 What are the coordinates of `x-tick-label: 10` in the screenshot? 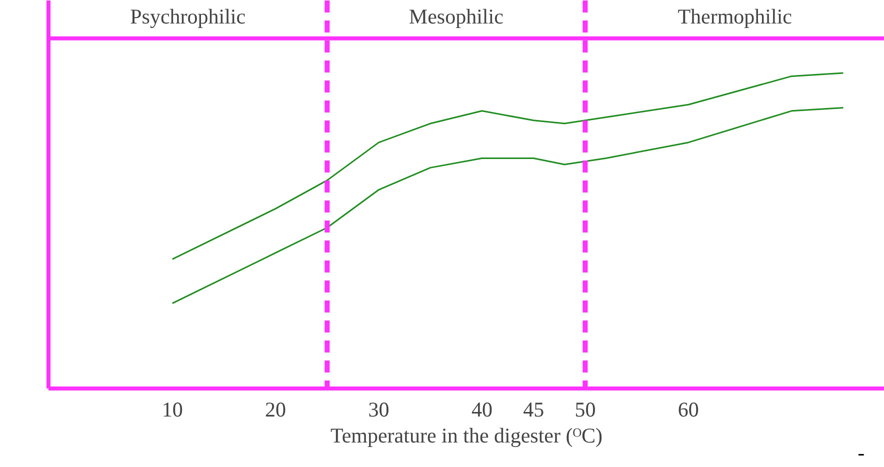 It's located at (172, 410).